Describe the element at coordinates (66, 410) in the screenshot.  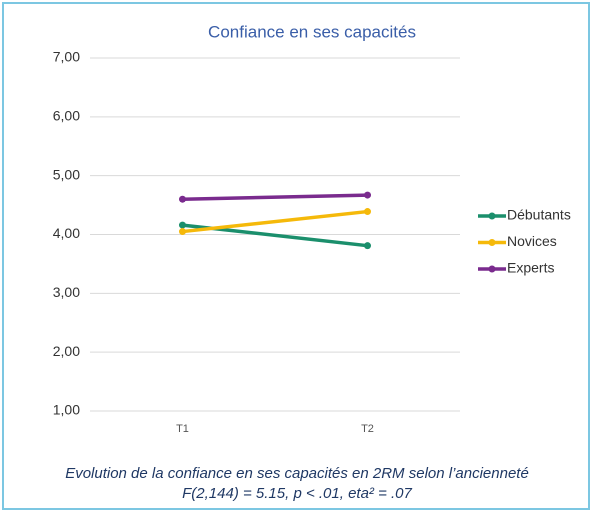
I see `y-tick-label: 1,00` at that location.